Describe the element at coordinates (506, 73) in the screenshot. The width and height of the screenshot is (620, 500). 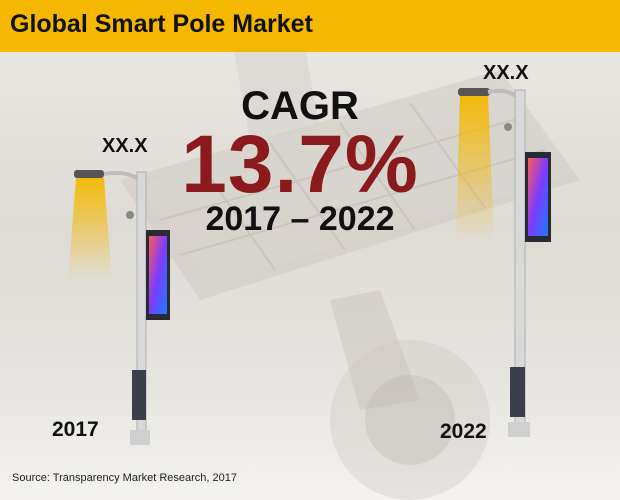
I see `value-label-2022: XX.X` at that location.